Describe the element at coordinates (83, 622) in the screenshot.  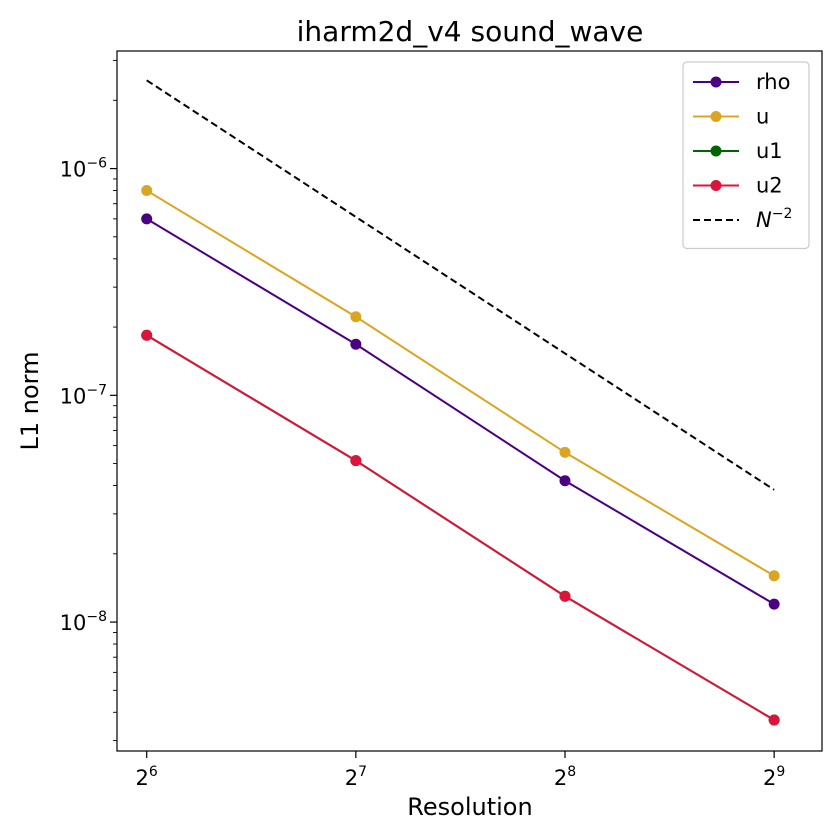
I see `y-tick-label: 10−8` at that location.